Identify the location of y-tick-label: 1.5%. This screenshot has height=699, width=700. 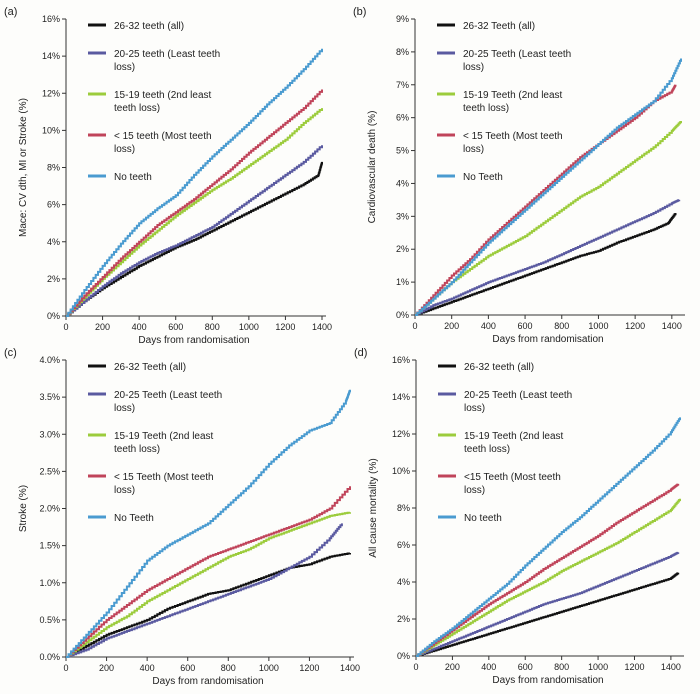
(49, 546).